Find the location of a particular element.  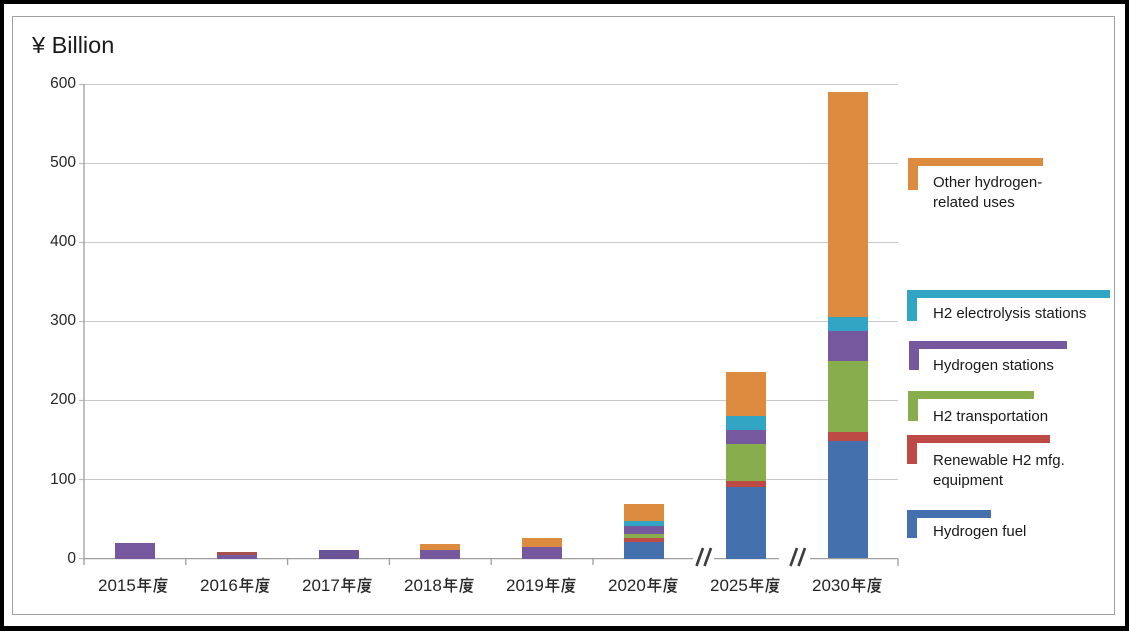

svg-text: 2015 is located at coordinates (117, 585).